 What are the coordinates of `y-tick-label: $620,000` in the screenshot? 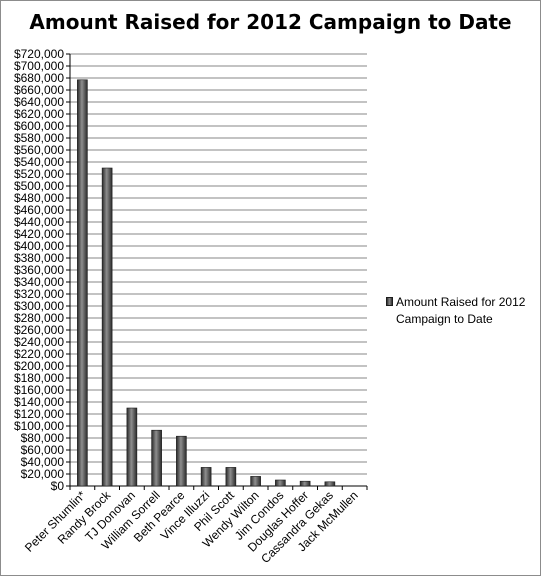 It's located at (39, 114).